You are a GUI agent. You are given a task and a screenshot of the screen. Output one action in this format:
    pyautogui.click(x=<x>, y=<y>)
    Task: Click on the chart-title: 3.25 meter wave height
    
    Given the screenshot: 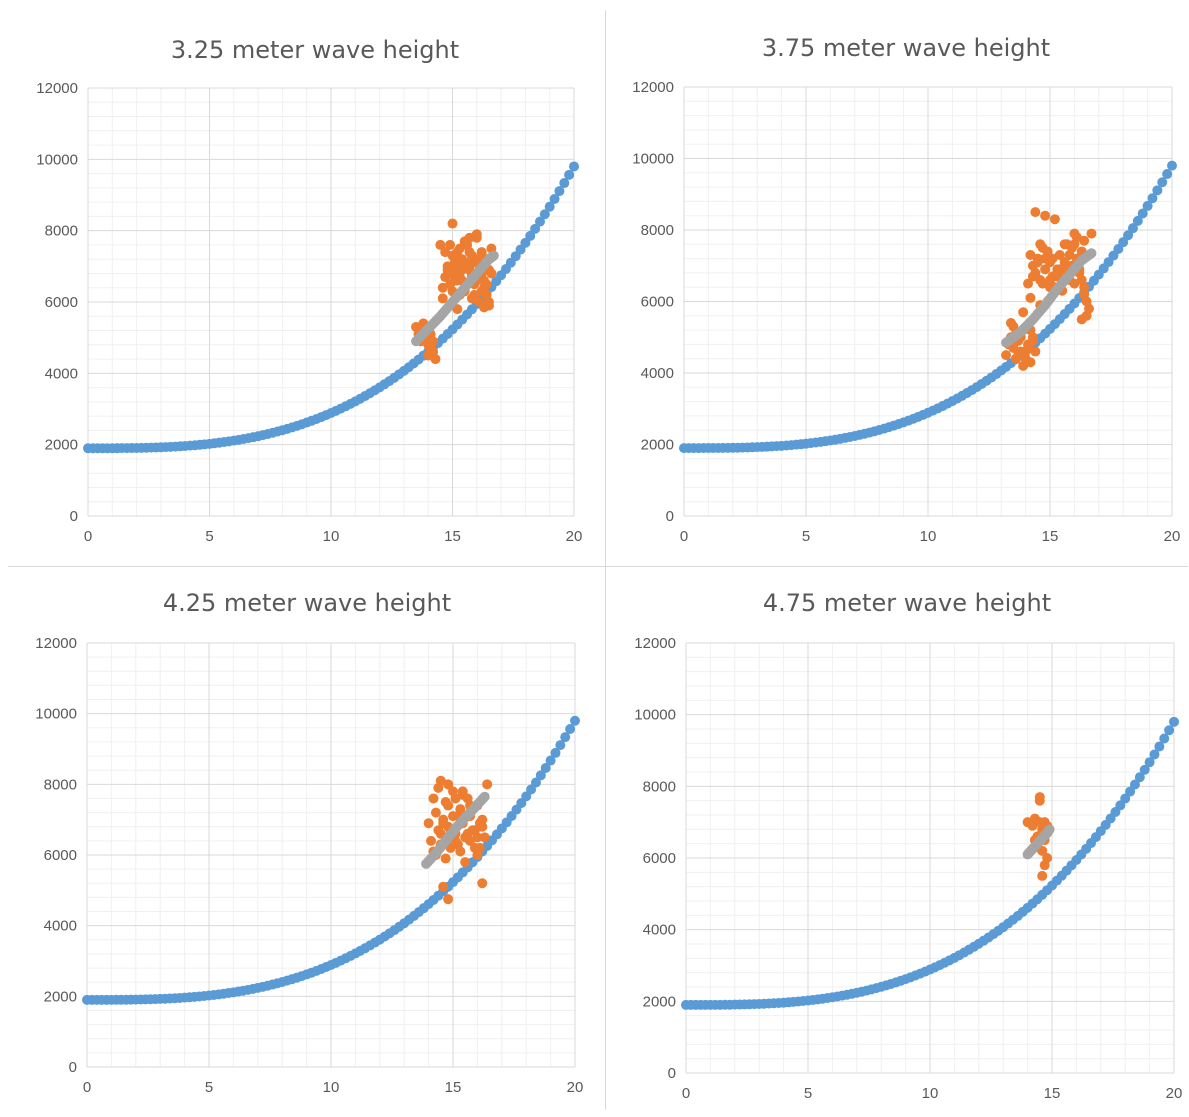 What is the action you would take?
    pyautogui.click(x=315, y=50)
    